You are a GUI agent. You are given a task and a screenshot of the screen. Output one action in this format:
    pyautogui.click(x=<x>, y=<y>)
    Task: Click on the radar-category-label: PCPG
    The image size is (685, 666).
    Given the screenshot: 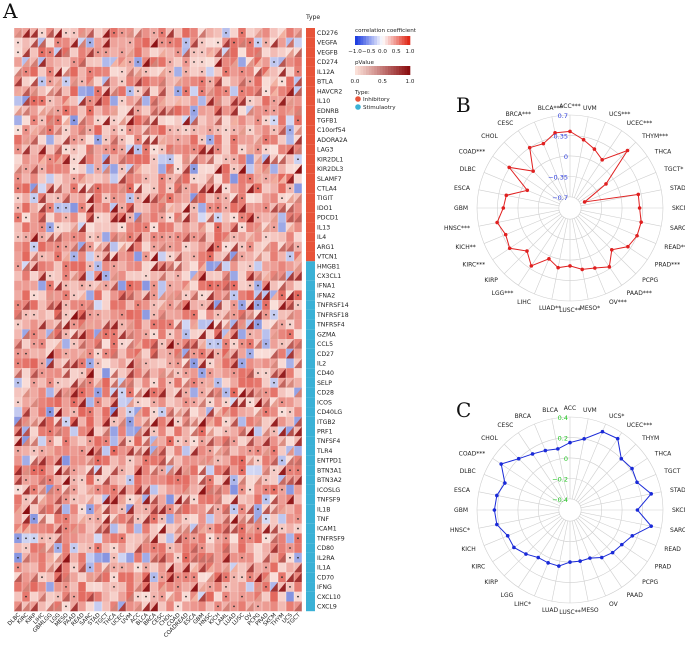 What is the action you would take?
    pyautogui.click(x=650, y=280)
    